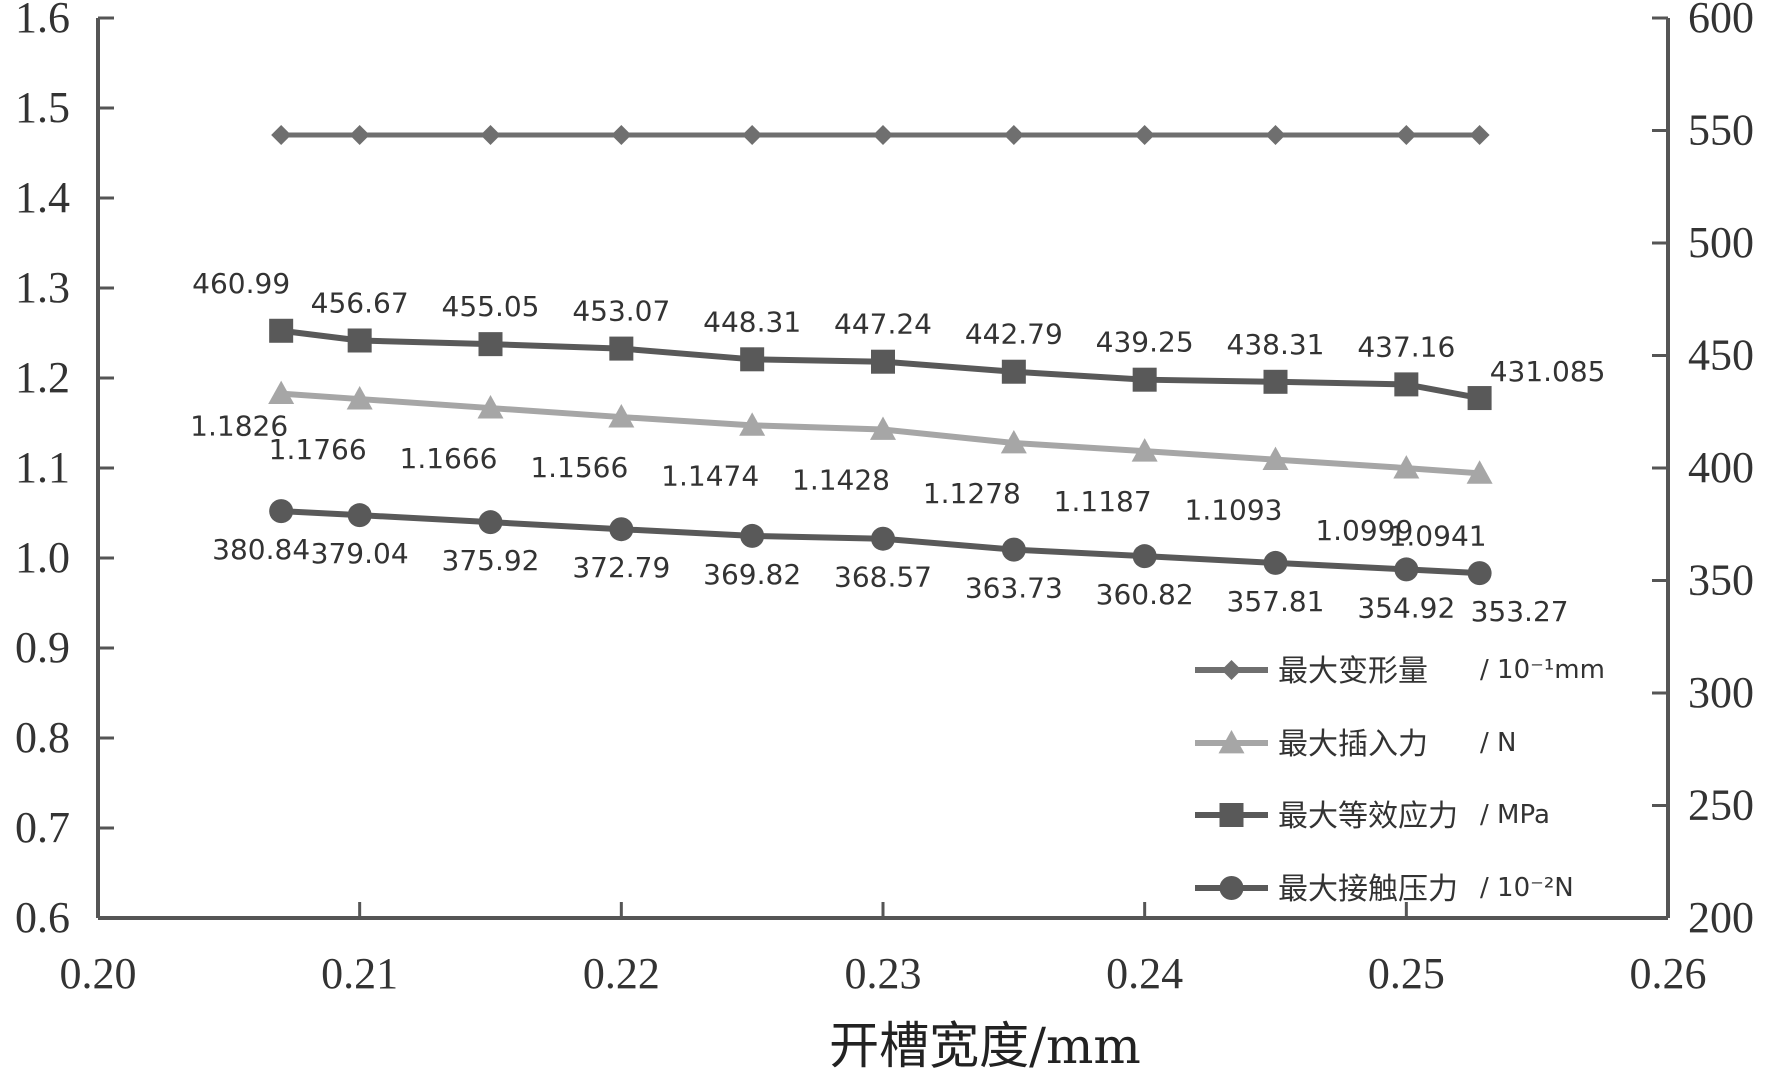 This screenshot has width=1772, height=1086. What do you see at coordinates (1353, 671) in the screenshot?
I see `legend-label: 最大变形量` at bounding box center [1353, 671].